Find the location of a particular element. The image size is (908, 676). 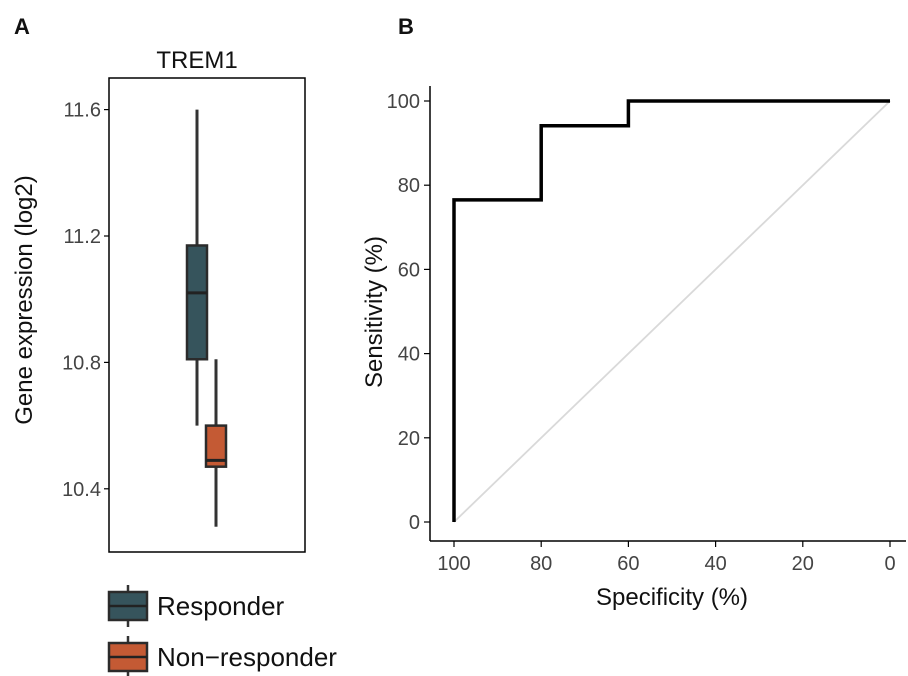

legend: Responder Non−responder is located at coordinates (222, 630).